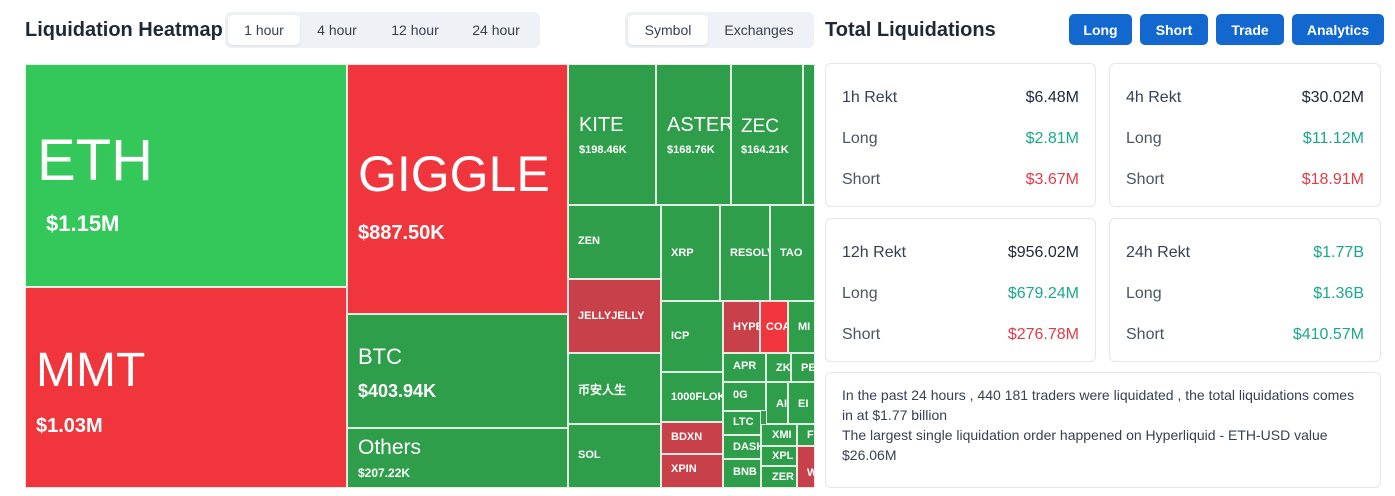 This screenshot has height=496, width=1395. What do you see at coordinates (415, 30) in the screenshot?
I see `tab-12-hour: 12 hour` at bounding box center [415, 30].